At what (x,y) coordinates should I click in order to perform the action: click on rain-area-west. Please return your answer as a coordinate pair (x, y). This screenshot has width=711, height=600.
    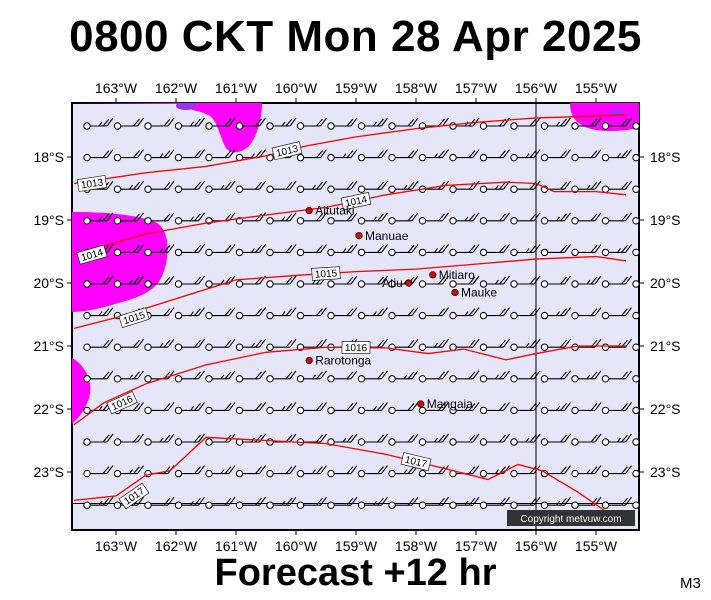
    Looking at the image, I should click on (120, 262).